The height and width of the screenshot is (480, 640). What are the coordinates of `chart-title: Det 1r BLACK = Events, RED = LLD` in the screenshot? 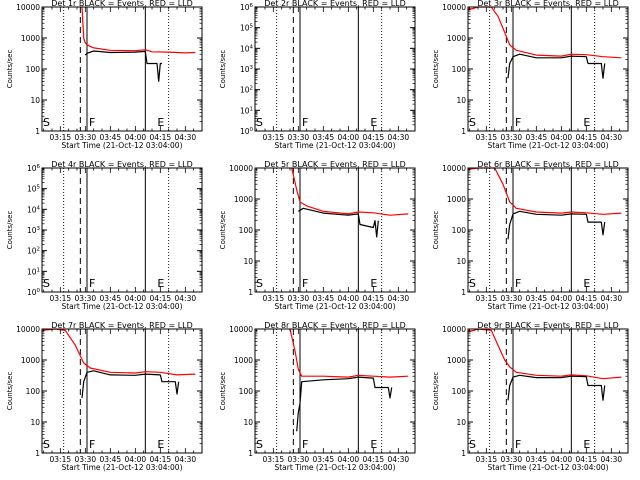 It's located at (122, 4).